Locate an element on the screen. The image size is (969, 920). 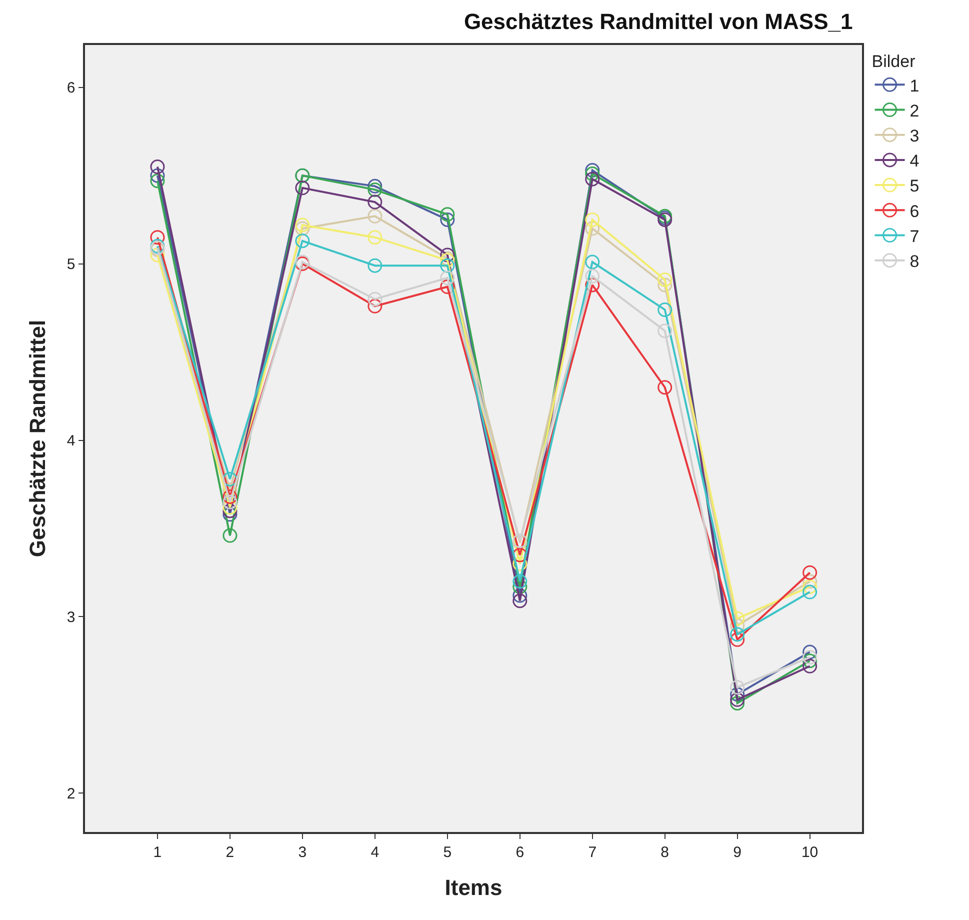
x-axis-title: Items is located at coordinates (473, 887).